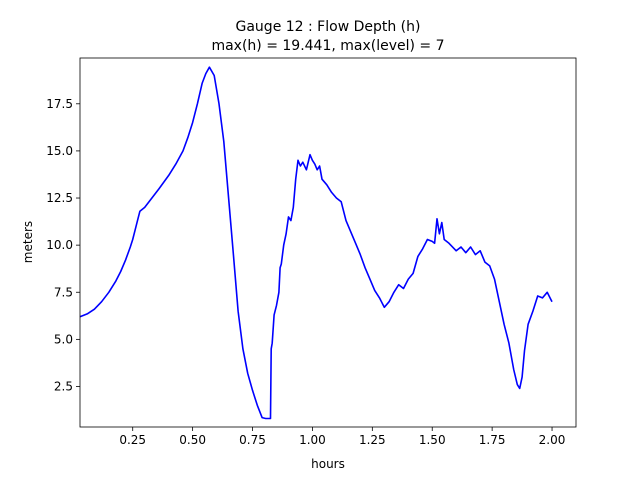 Image resolution: width=640 pixels, height=484 pixels. What do you see at coordinates (432, 440) in the screenshot?
I see `x-tick-label: 1.50` at bounding box center [432, 440].